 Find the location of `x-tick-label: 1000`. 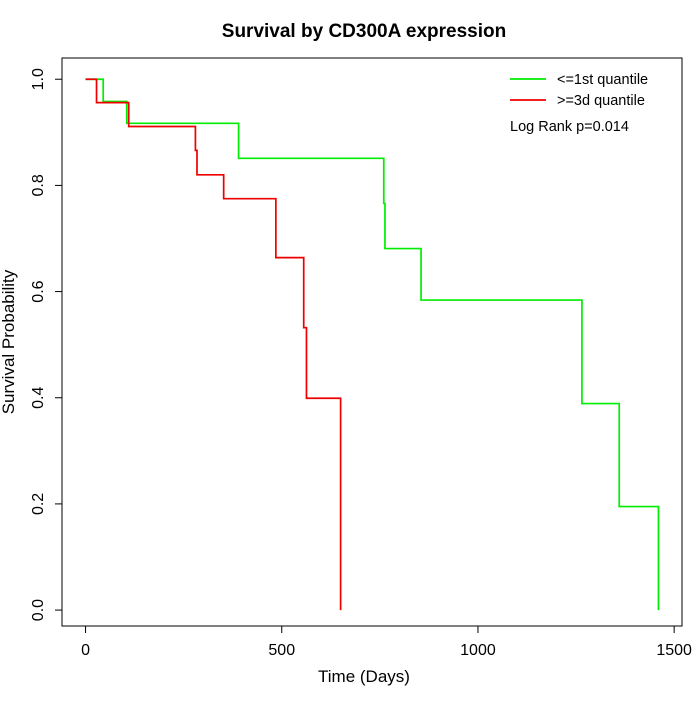

x-tick-label: 1000 is located at coordinates (478, 650).